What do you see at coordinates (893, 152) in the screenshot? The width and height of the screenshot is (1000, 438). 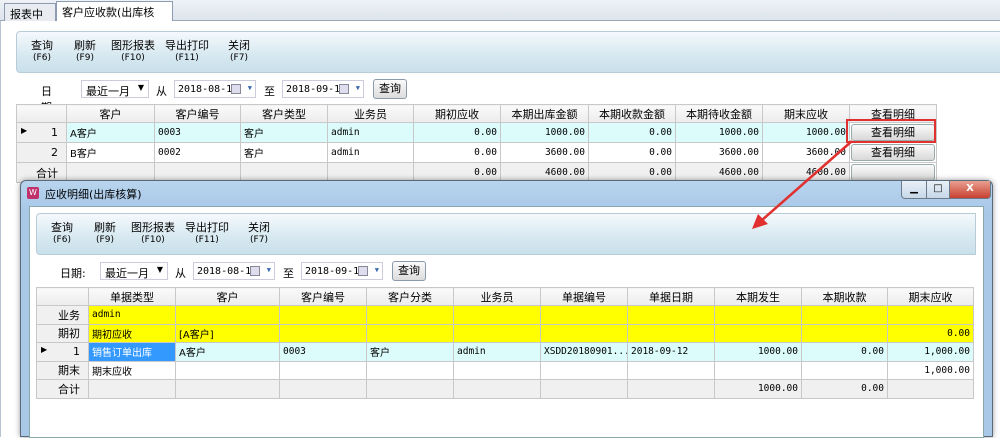 I see `view-detail-button: 查看明细` at bounding box center [893, 152].